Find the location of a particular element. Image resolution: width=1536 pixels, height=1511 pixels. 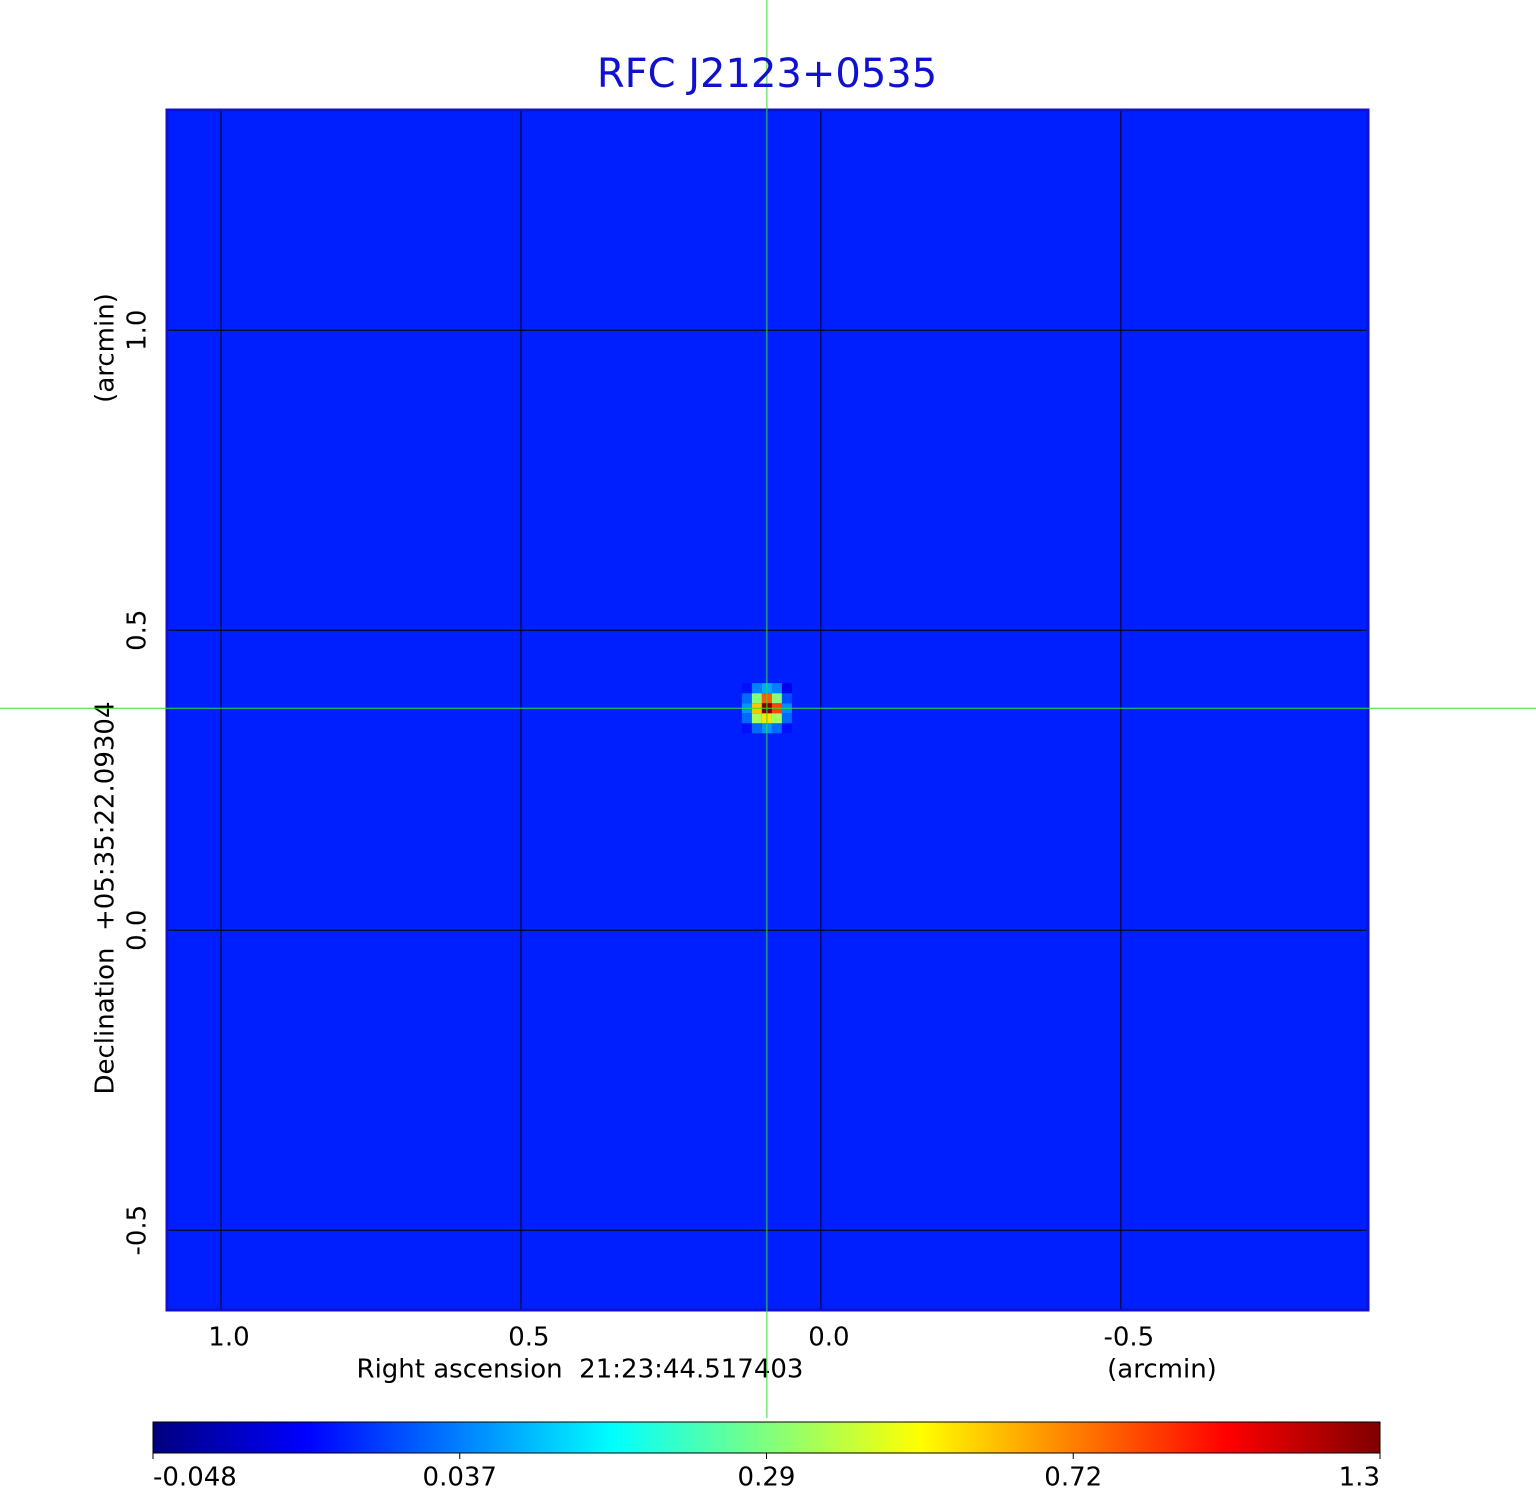

colorbar is located at coordinates (766, 1437).